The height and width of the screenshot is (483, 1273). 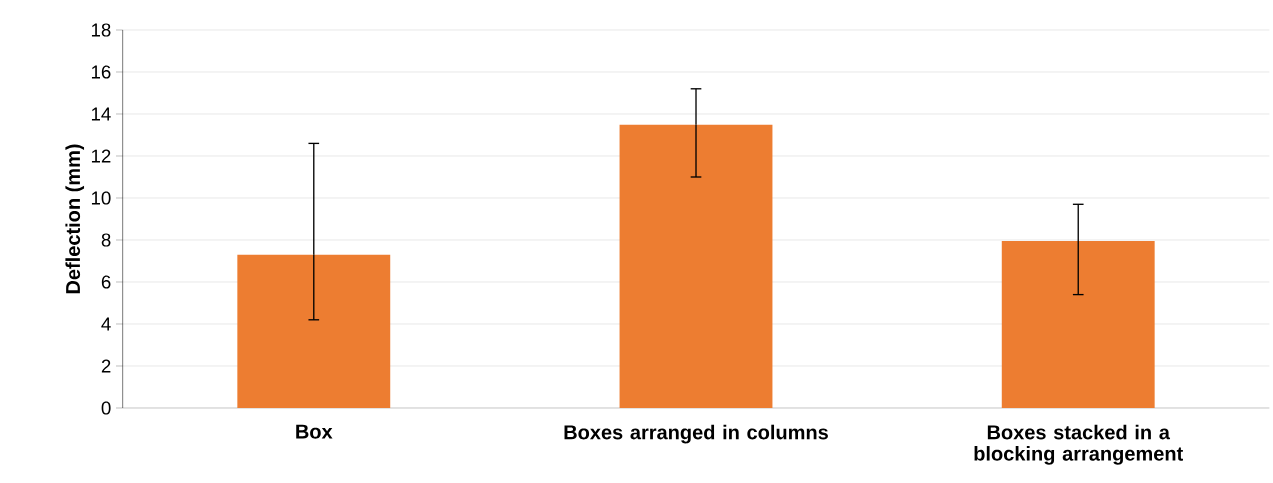 What do you see at coordinates (106, 408) in the screenshot?
I see `y-tick-label: 0` at bounding box center [106, 408].